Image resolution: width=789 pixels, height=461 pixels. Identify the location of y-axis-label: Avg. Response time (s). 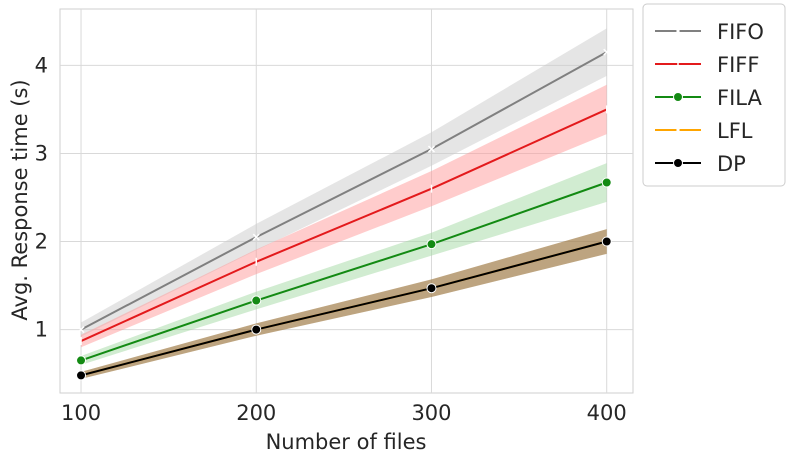
(20, 199).